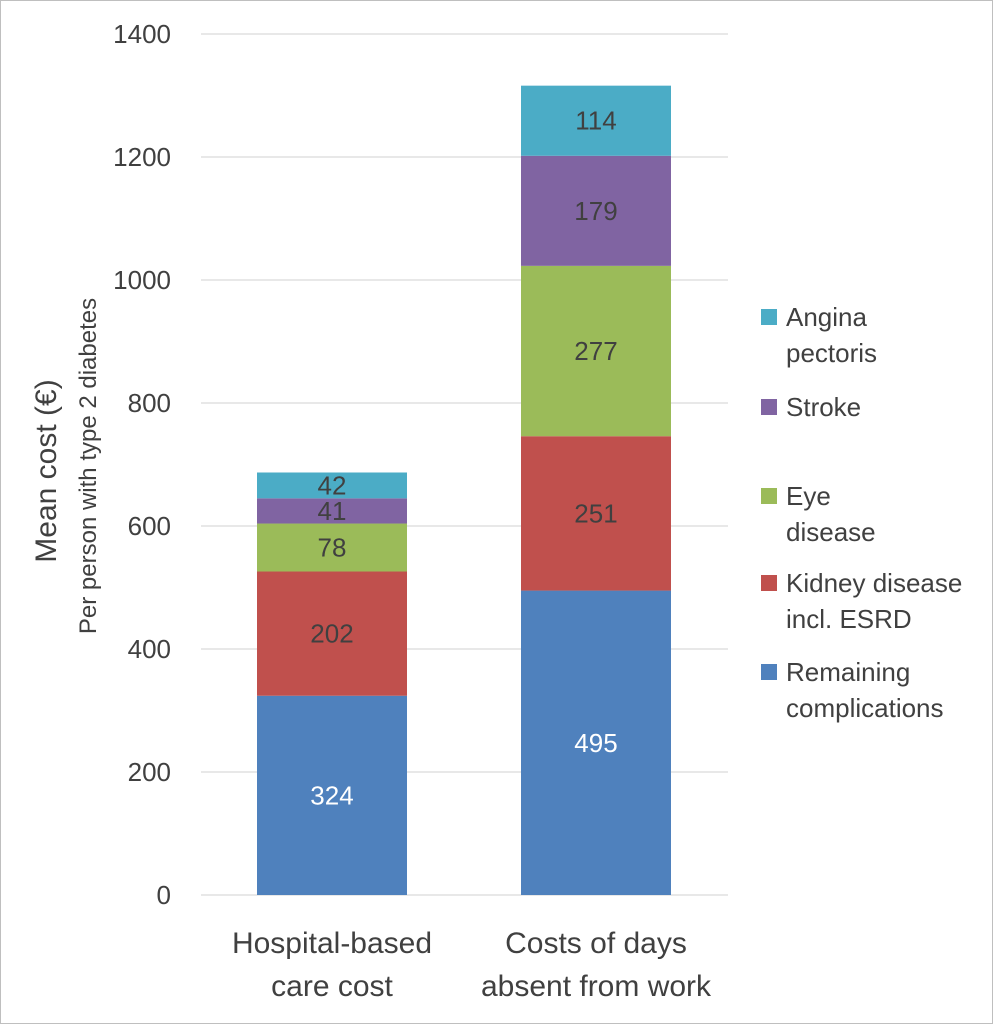 This screenshot has width=993, height=1028. Describe the element at coordinates (849, 619) in the screenshot. I see `legend-label: incl. ESRD` at that location.